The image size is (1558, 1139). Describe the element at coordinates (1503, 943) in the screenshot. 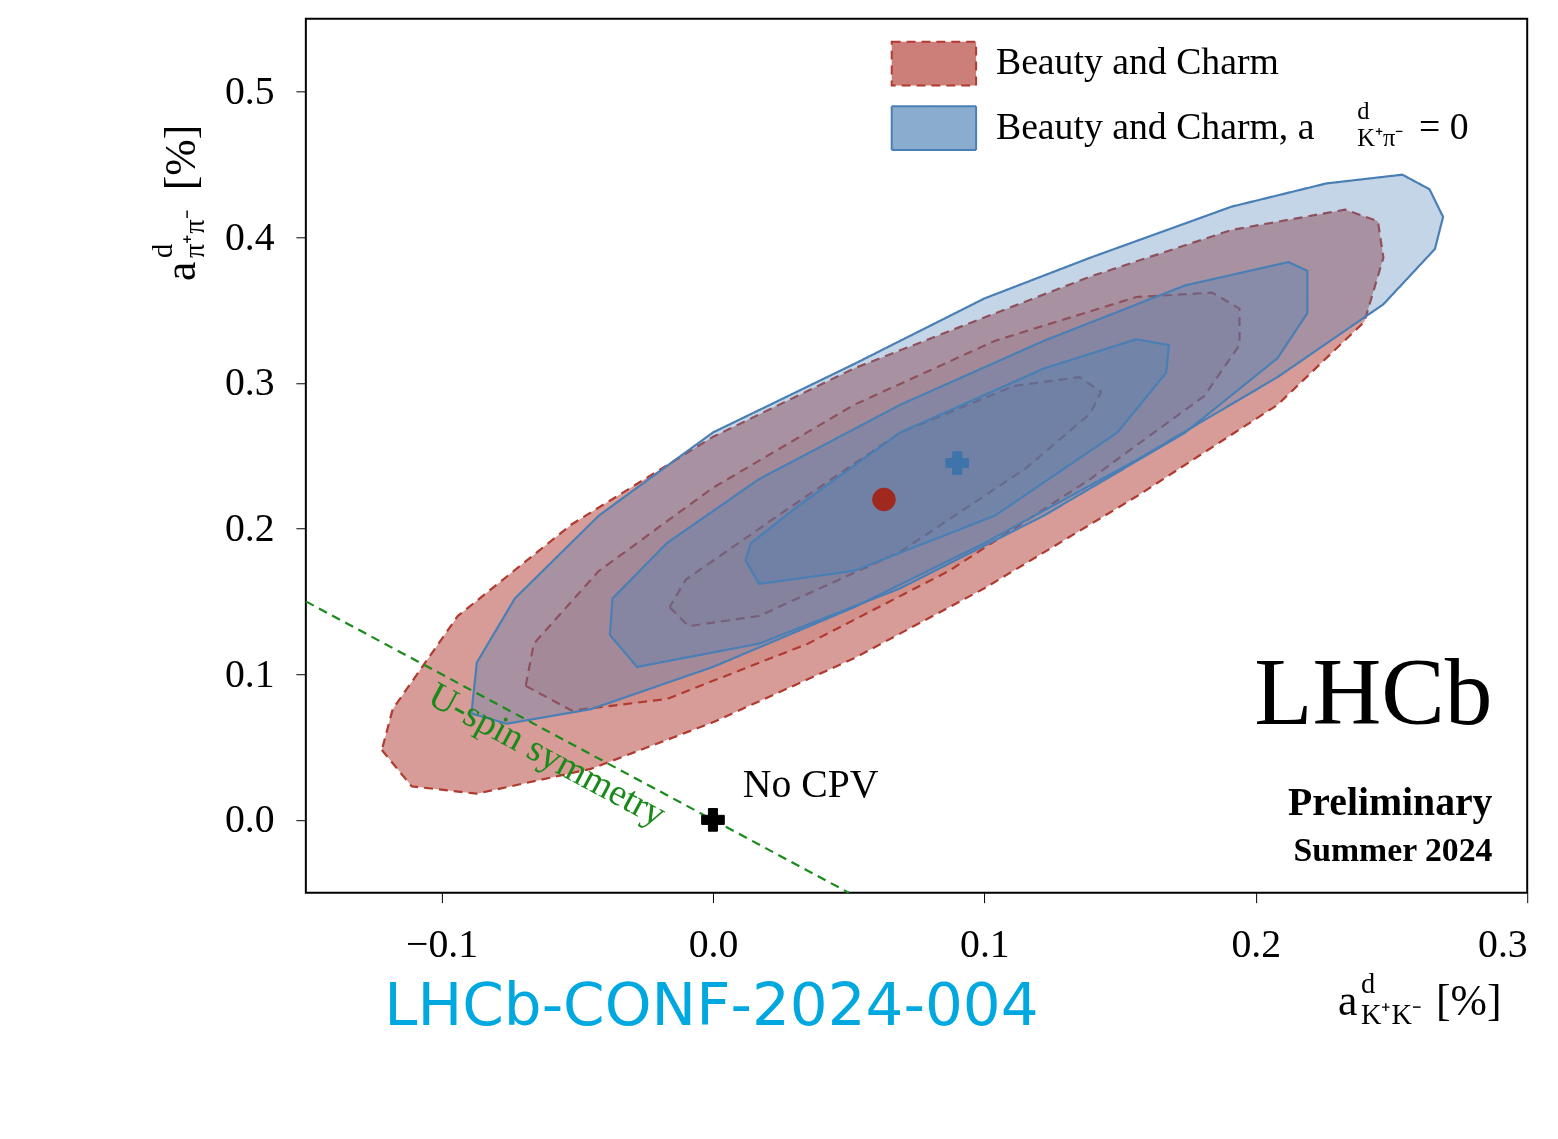

I see `x-tick-label: 0.3` at that location.